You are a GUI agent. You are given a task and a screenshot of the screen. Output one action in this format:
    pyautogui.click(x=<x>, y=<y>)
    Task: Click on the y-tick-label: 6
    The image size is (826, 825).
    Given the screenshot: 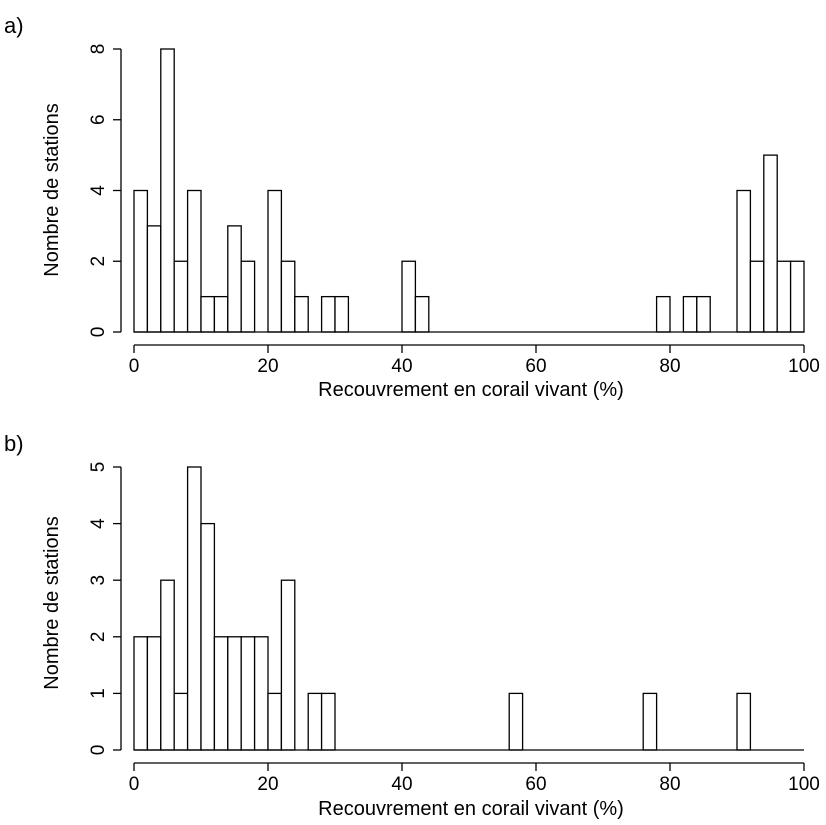 What is the action you would take?
    pyautogui.click(x=98, y=119)
    